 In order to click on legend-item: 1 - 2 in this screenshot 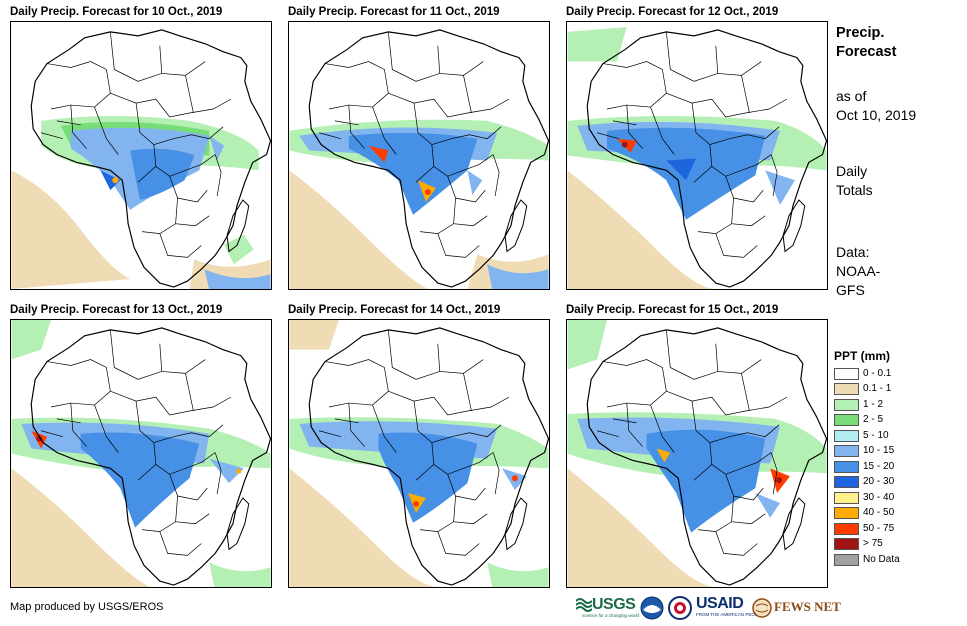, I will do `click(894, 405)`.